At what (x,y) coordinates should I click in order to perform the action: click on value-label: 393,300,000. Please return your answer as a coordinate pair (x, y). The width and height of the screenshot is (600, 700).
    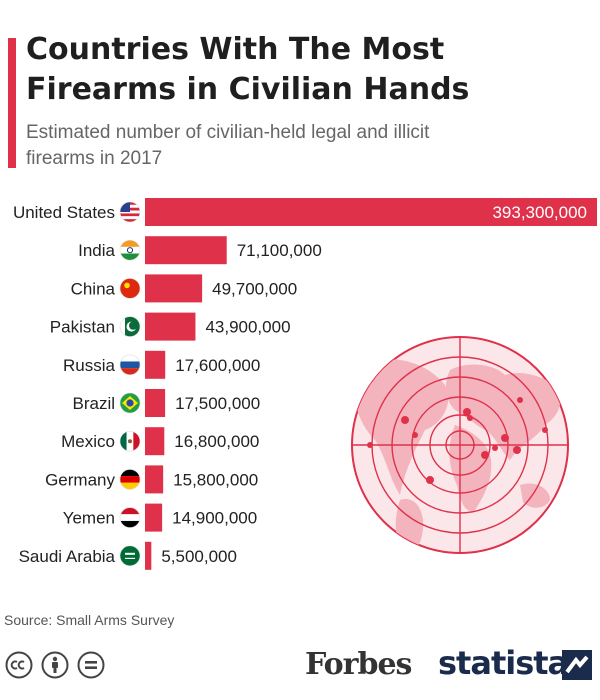
    Looking at the image, I should click on (539, 212).